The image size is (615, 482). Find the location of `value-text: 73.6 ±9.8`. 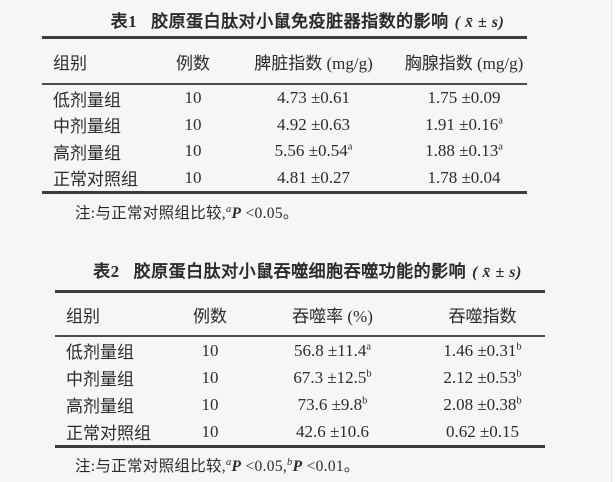

value-text: 73.6 ±9.8 is located at coordinates (330, 404).